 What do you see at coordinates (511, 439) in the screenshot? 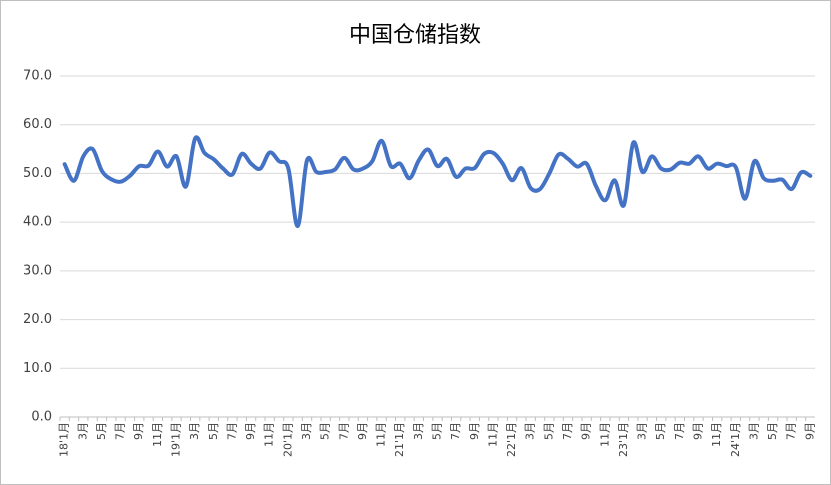
I see `x-tick-label: 22'1月` at bounding box center [511, 439].